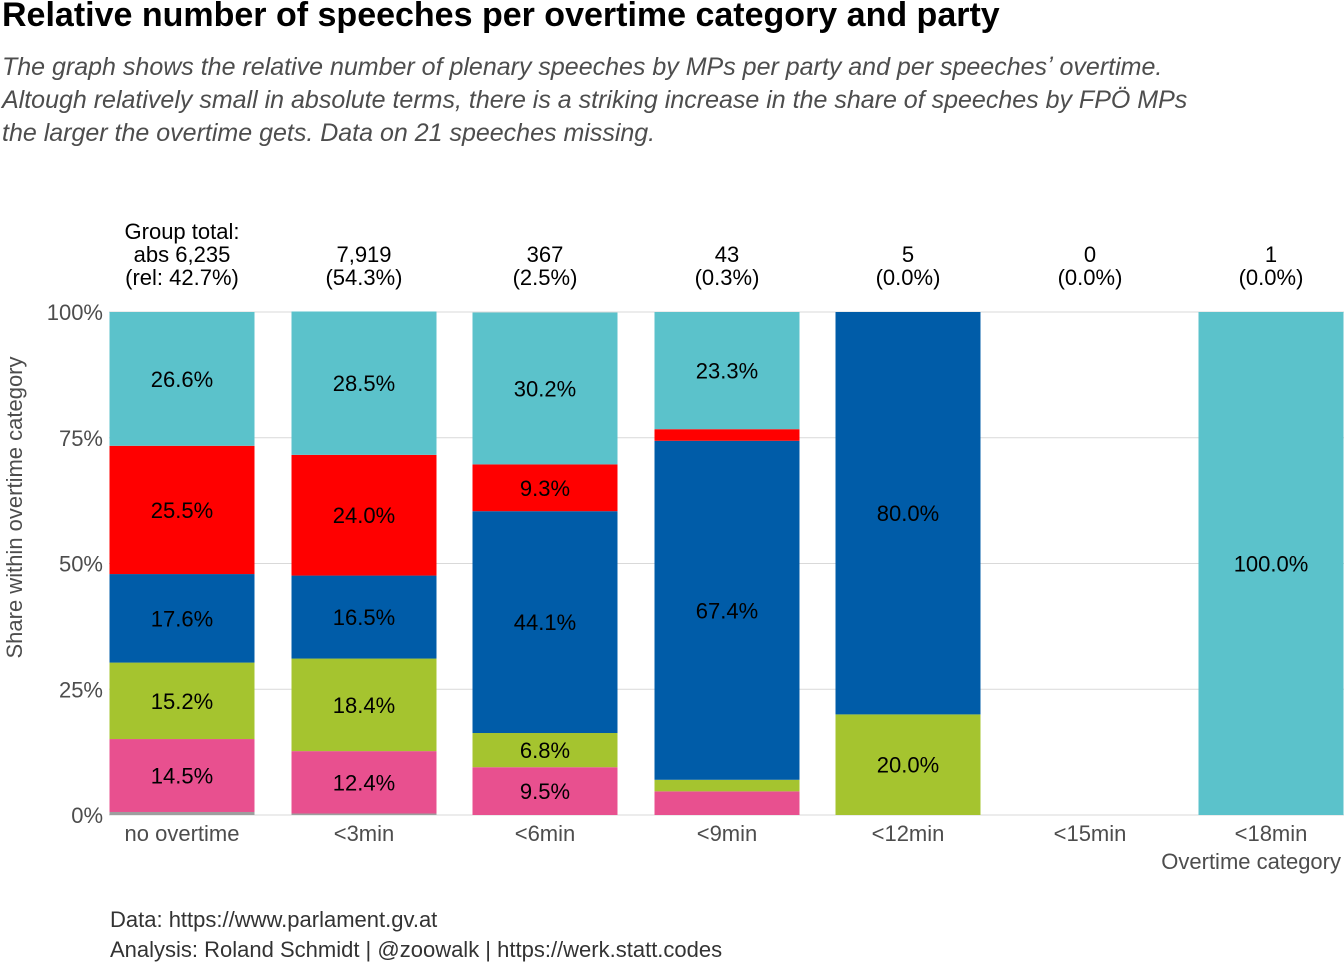 The height and width of the screenshot is (965, 1344). Describe the element at coordinates (545, 254) in the screenshot. I see `group-total-label: 367` at that location.